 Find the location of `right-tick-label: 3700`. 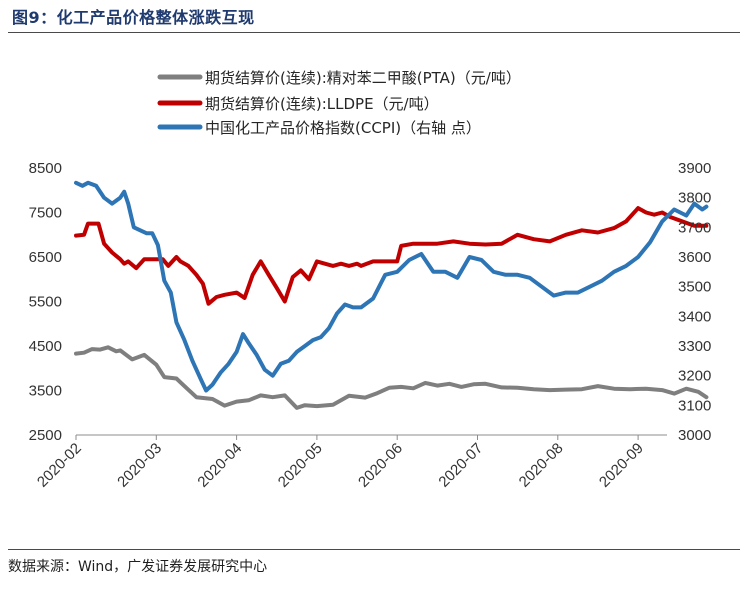

right-tick-label: 3700 is located at coordinates (694, 227).